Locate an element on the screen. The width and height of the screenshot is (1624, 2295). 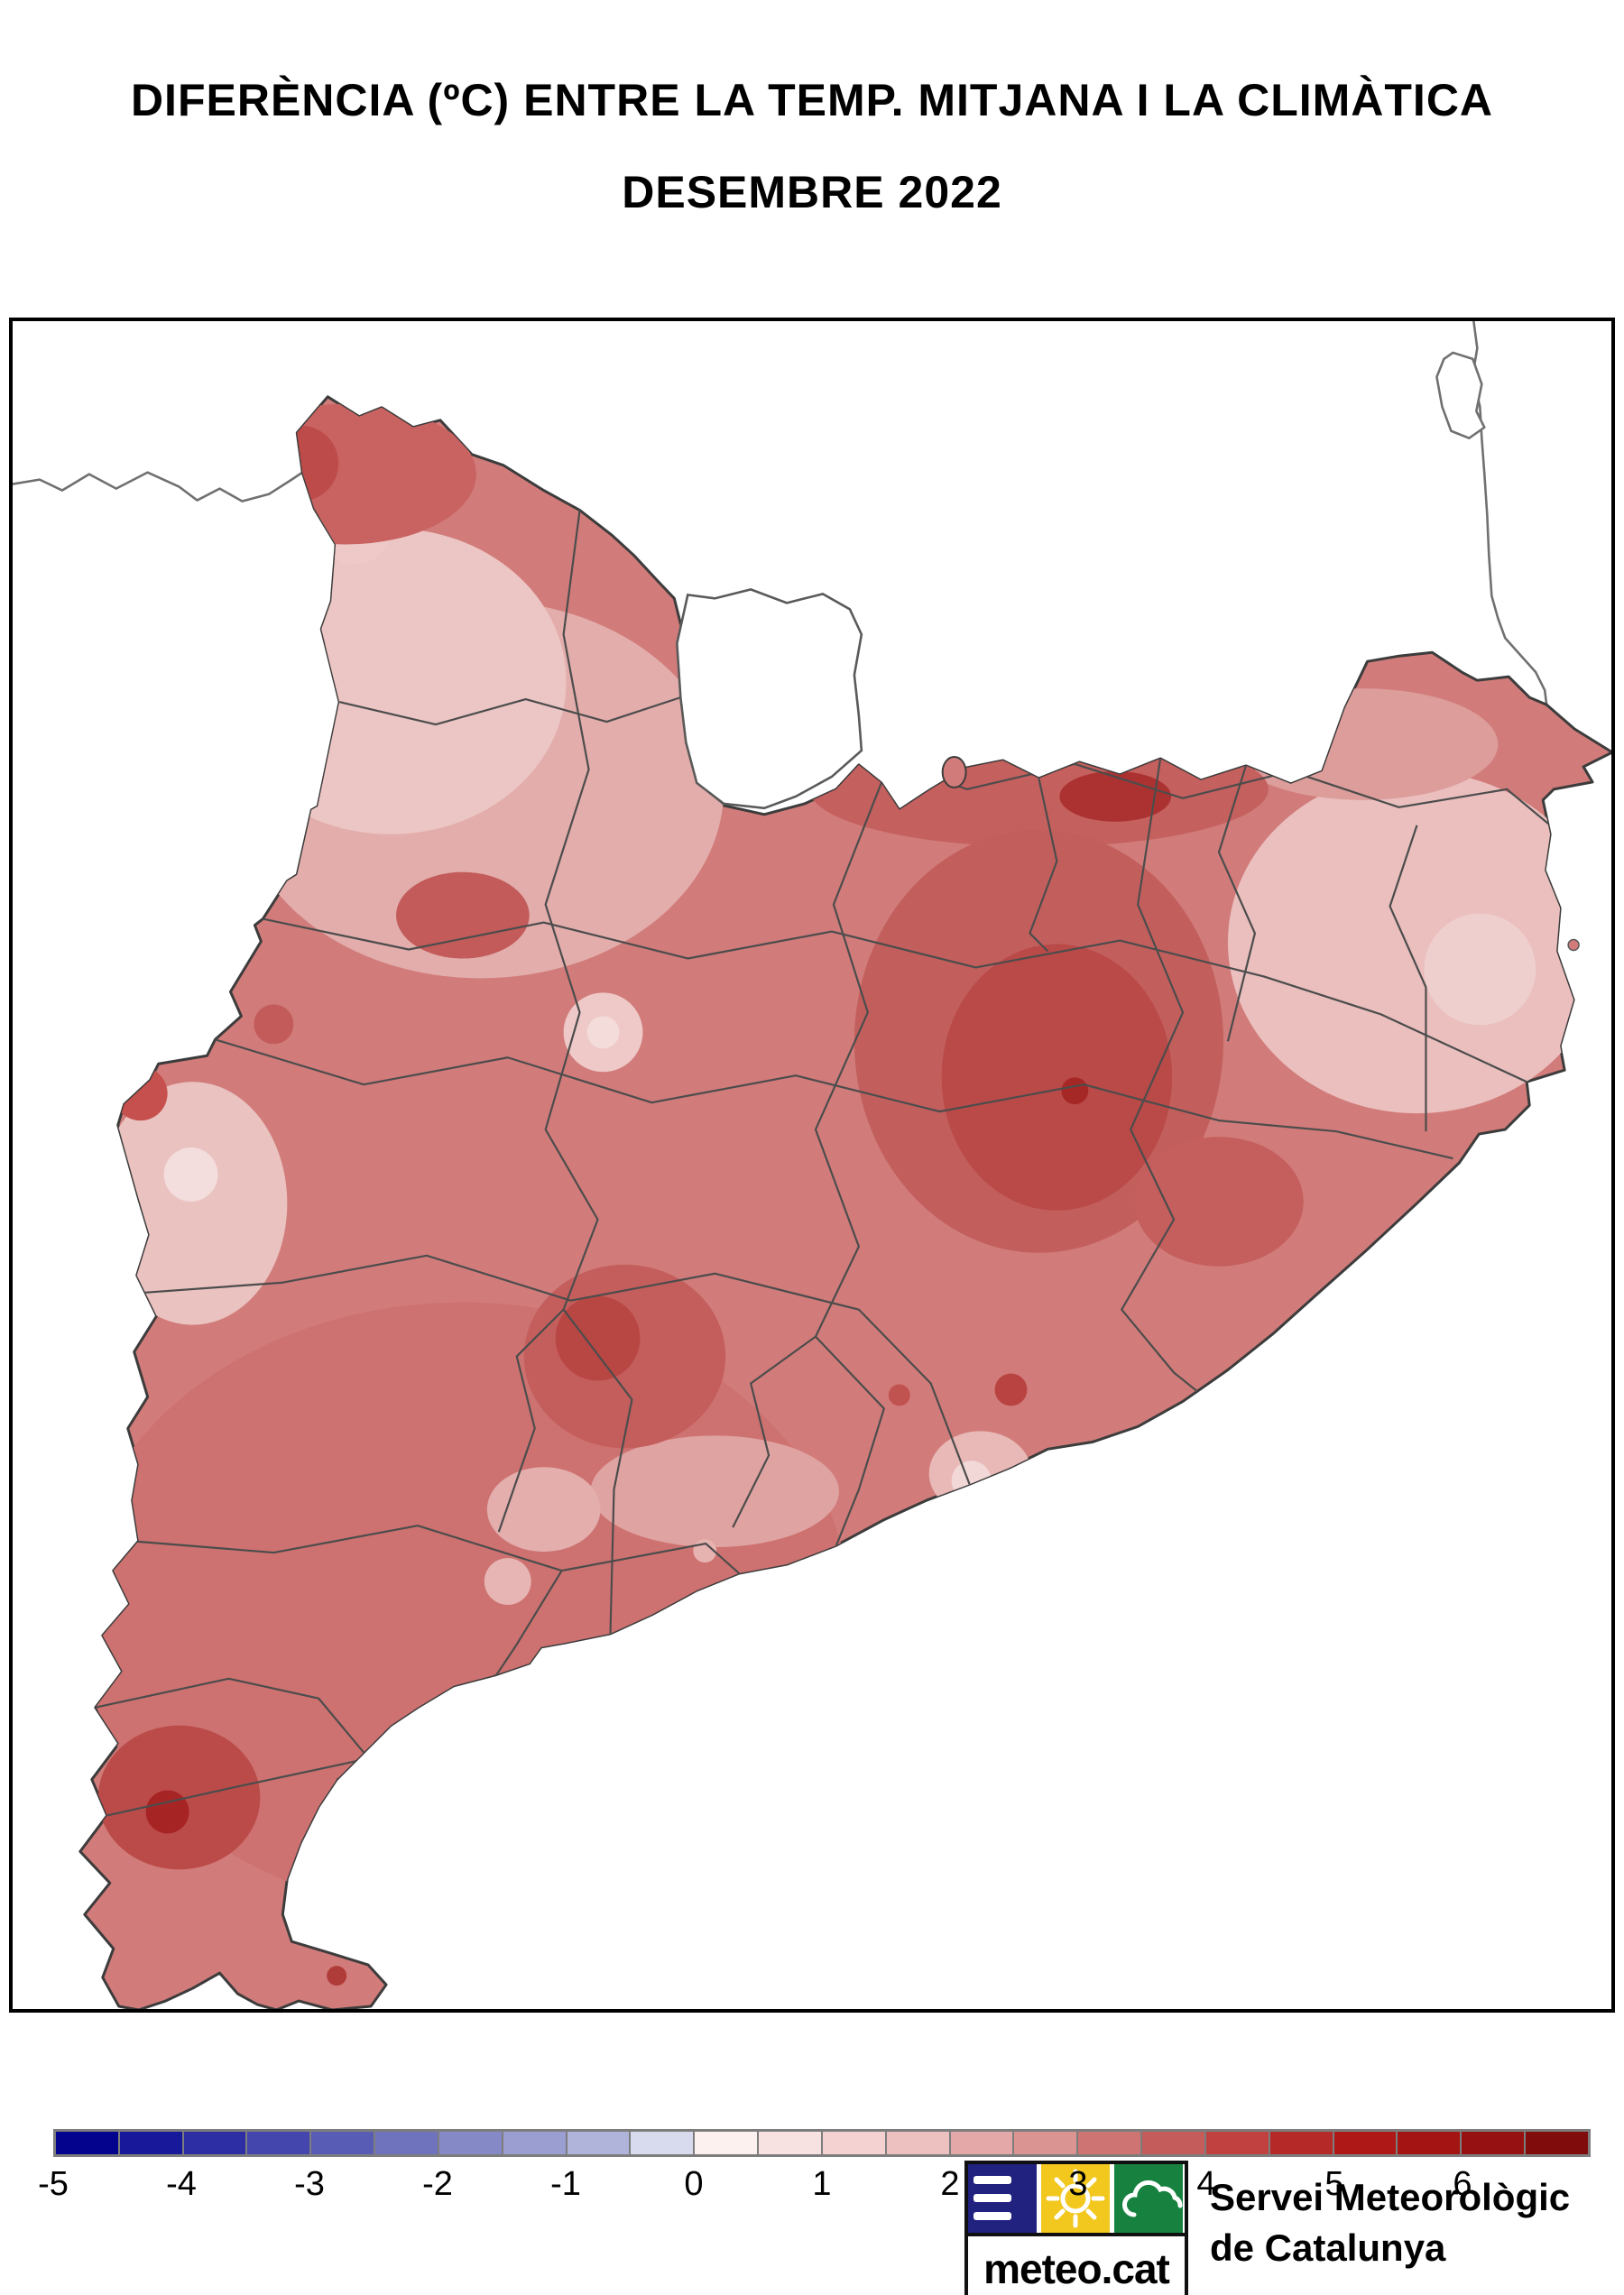
colorbar-tick-label: 6 is located at coordinates (1463, 2184).